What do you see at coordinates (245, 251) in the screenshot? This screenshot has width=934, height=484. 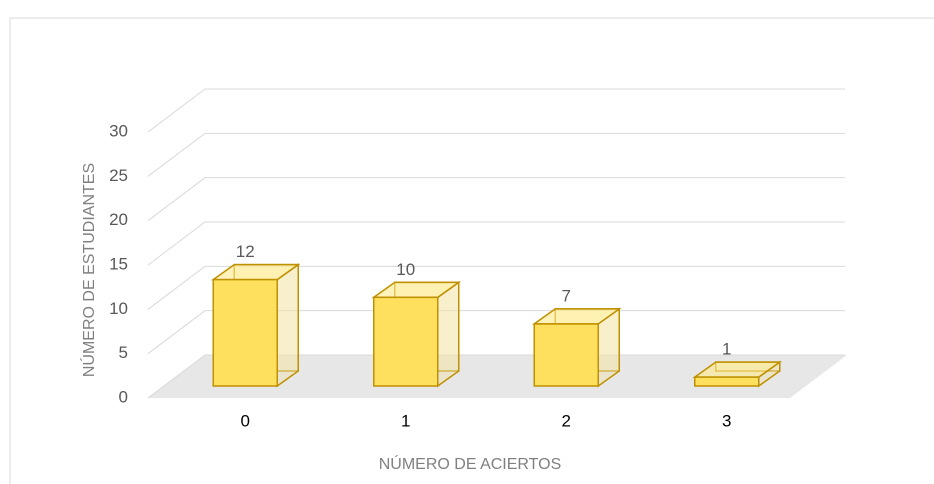 I see `data-label: 12` at bounding box center [245, 251].